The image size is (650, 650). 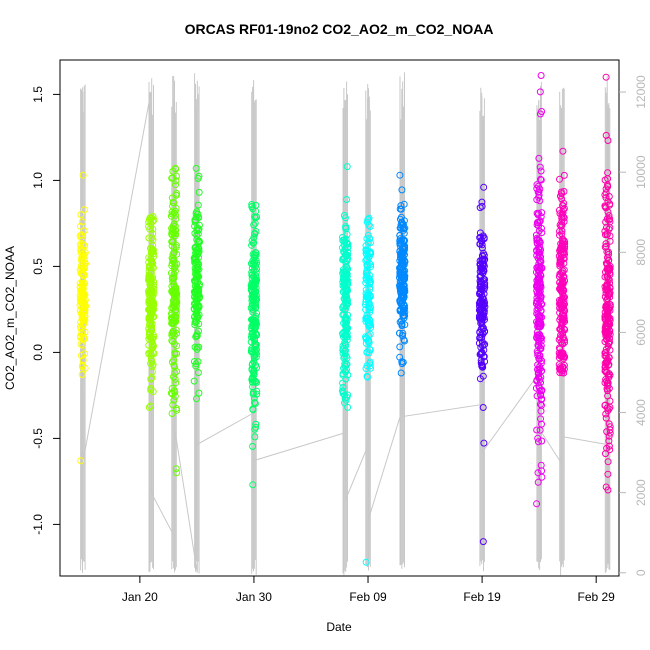 What do you see at coordinates (339, 627) in the screenshot?
I see `x-axis-label: Date` at bounding box center [339, 627].